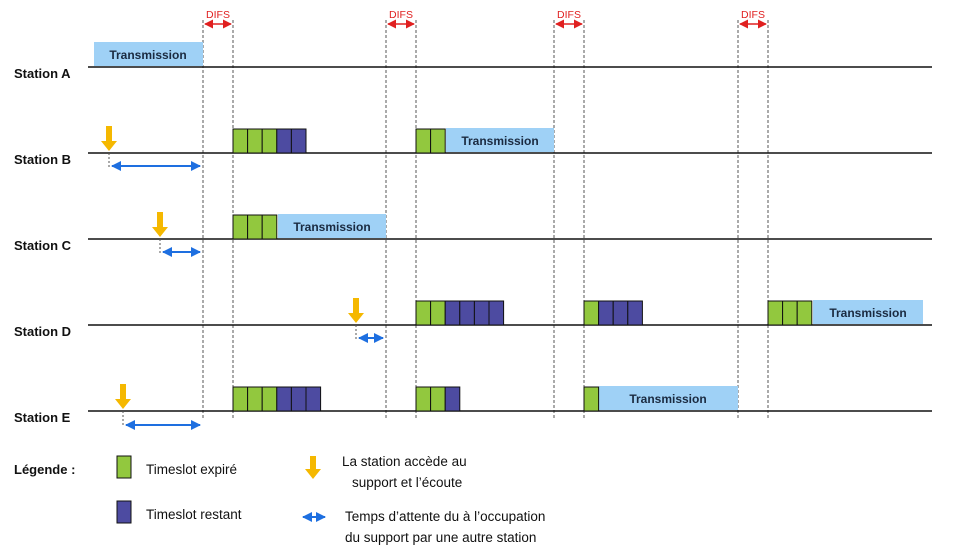  Describe the element at coordinates (445, 516) in the screenshot. I see `legend-wait-line1: Temps d’attente du à l’occupation` at that location.